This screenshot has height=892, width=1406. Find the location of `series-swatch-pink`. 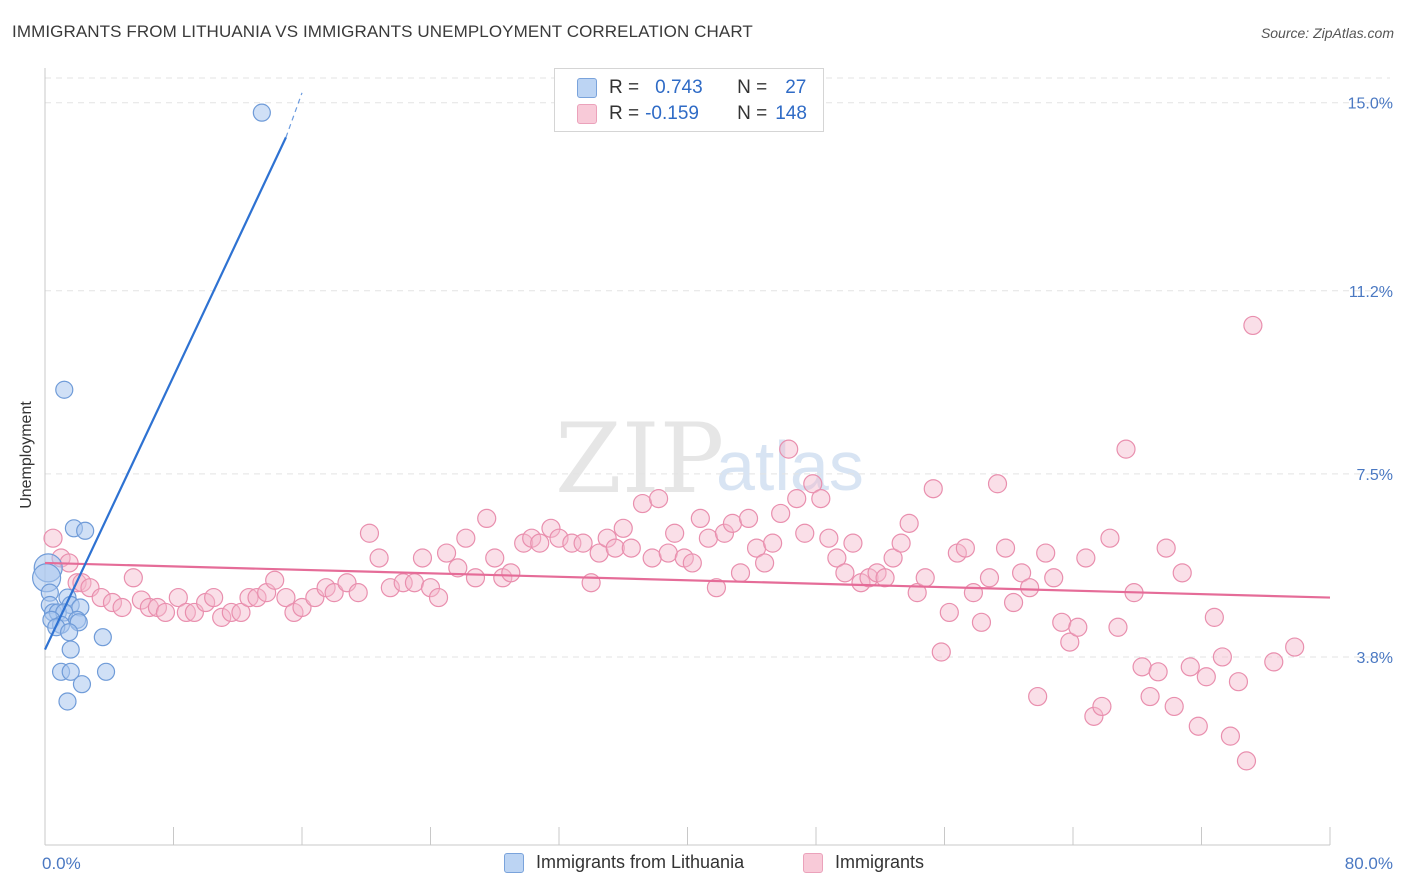

series-swatch-pink is located at coordinates (813, 862).